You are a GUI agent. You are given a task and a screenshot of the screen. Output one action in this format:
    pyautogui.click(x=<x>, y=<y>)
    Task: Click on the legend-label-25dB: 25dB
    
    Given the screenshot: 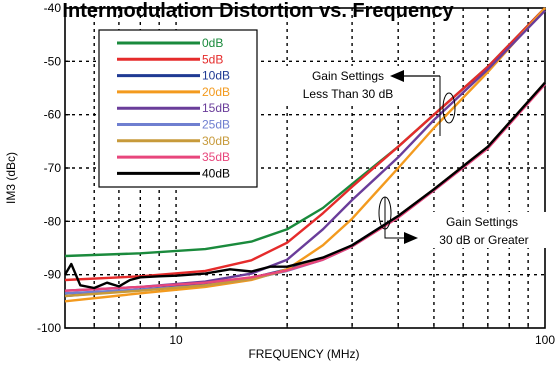 What is the action you would take?
    pyautogui.click(x=216, y=125)
    